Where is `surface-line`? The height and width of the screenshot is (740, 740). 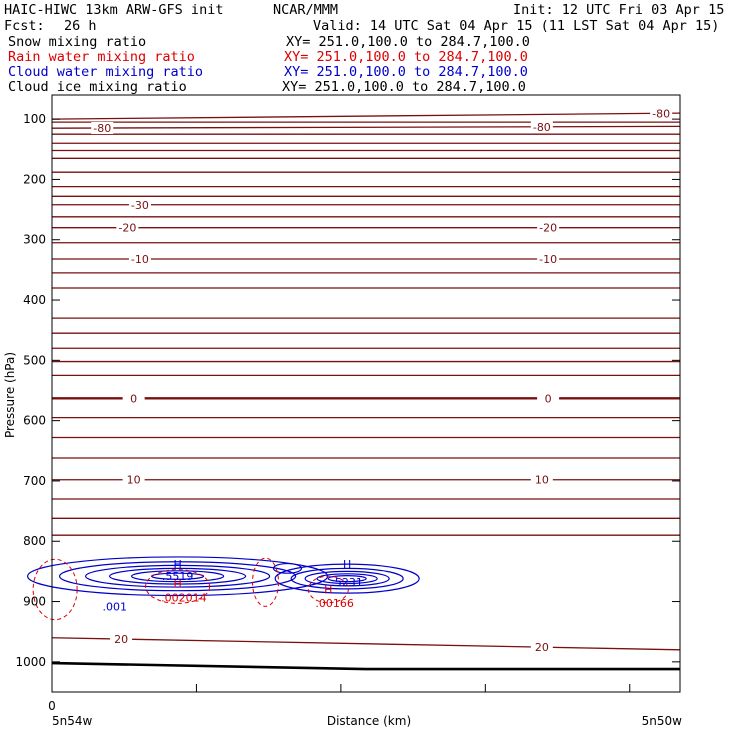
surface-line is located at coordinates (365, 666).